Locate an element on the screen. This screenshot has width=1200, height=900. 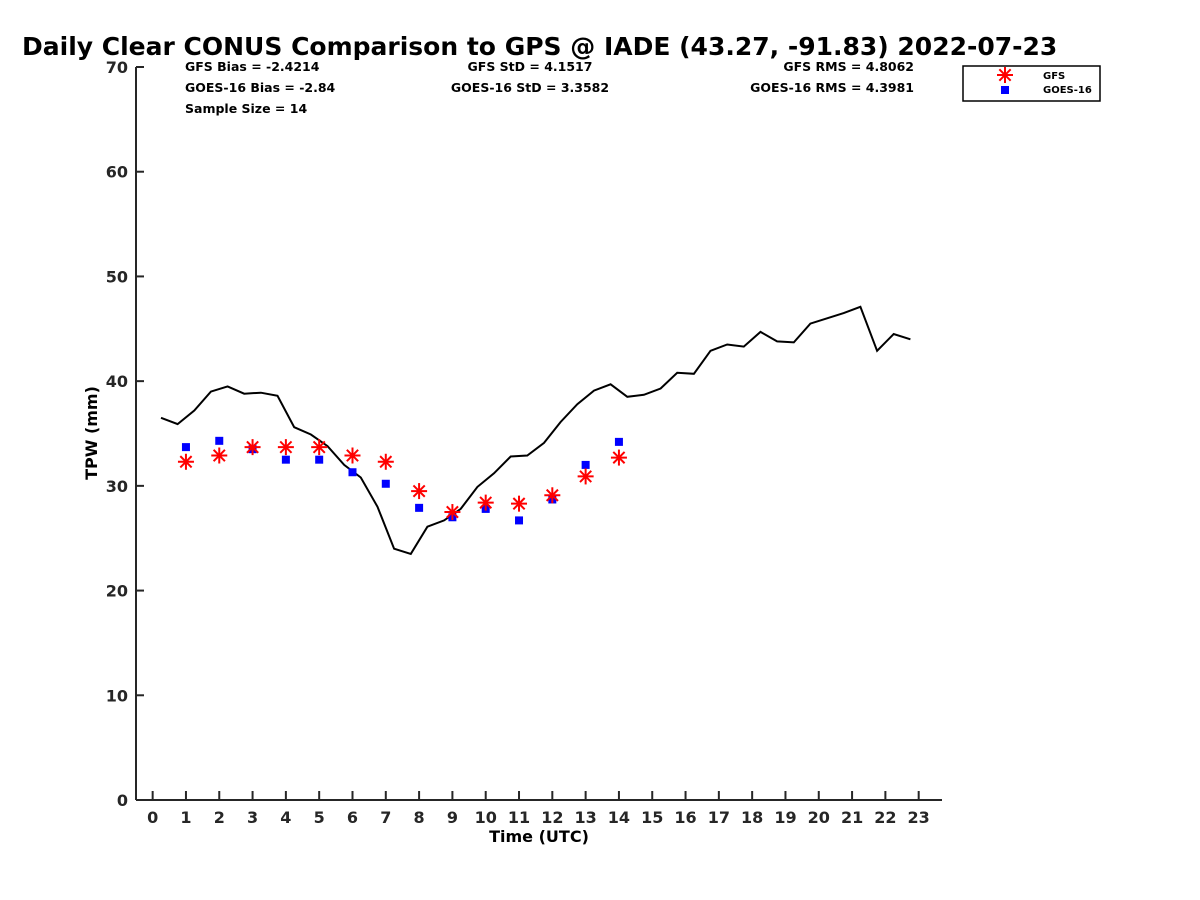
legend-goes-marker is located at coordinates (1005, 90).